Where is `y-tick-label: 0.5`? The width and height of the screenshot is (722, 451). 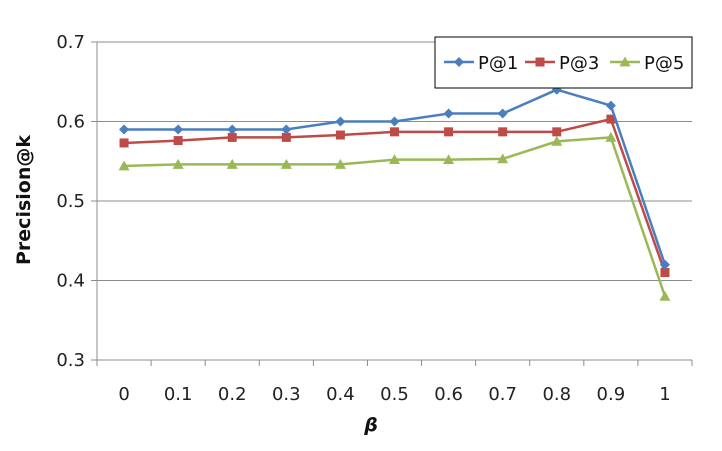 y-tick-label: 0.5 is located at coordinates (70, 201).